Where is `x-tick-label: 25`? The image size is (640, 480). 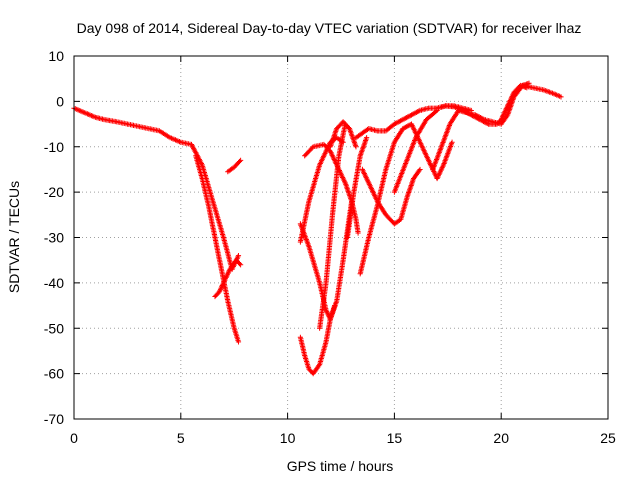
x-tick-label: 25 is located at coordinates (608, 438).